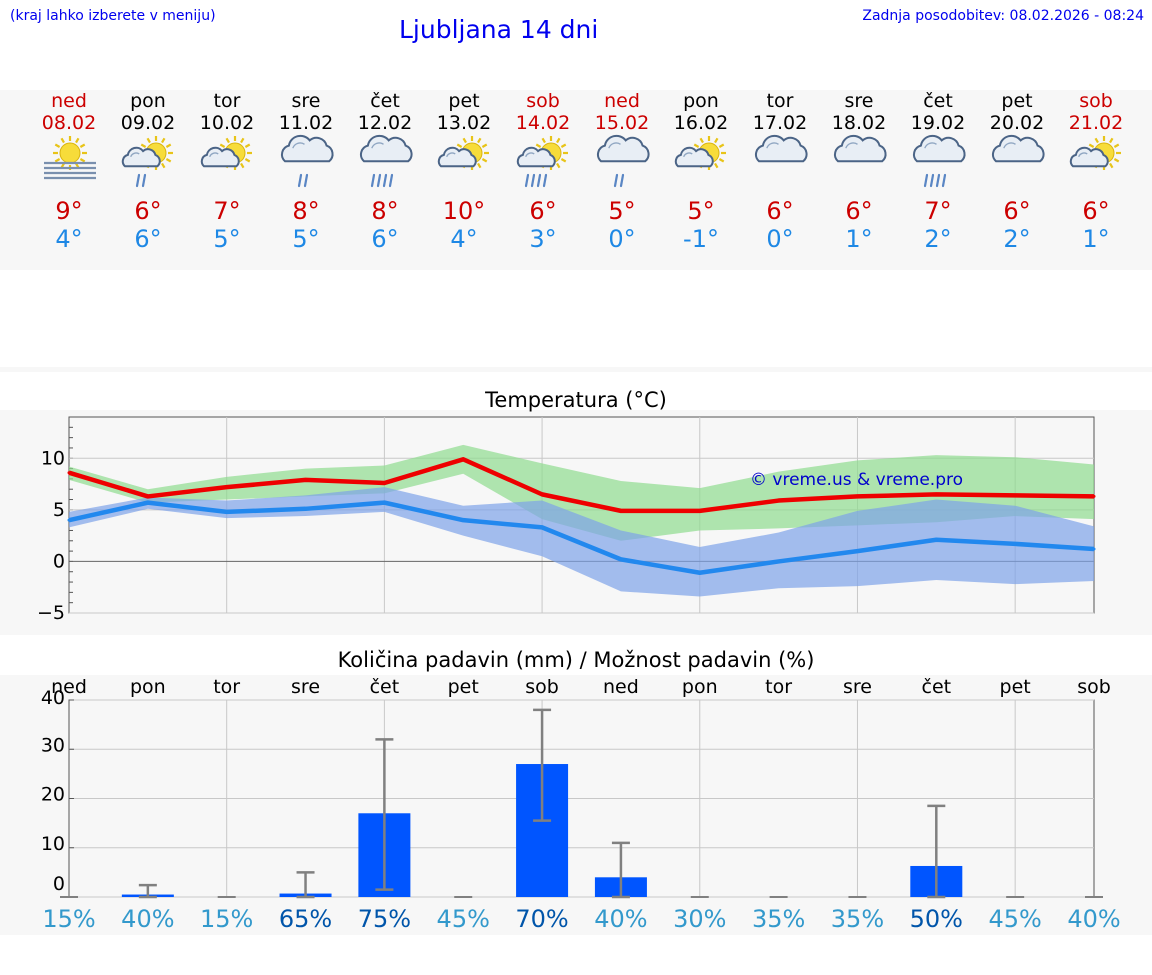 This screenshot has height=975, width=1152. Describe the element at coordinates (305, 919) in the screenshot. I see `precipitation-probability: 65%` at that location.